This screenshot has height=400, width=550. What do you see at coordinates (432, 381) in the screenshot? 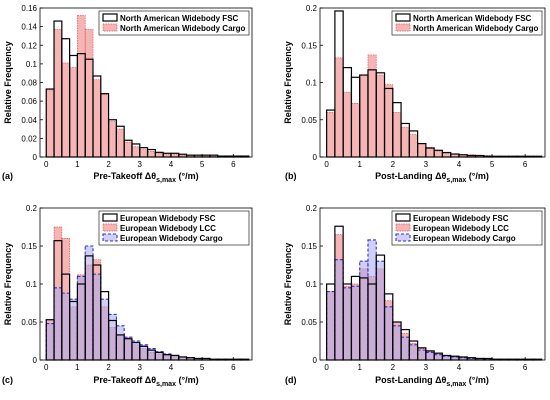
I see `x-axis-label: Post-Landing Δθs,max (°/m)` at bounding box center [432, 381].